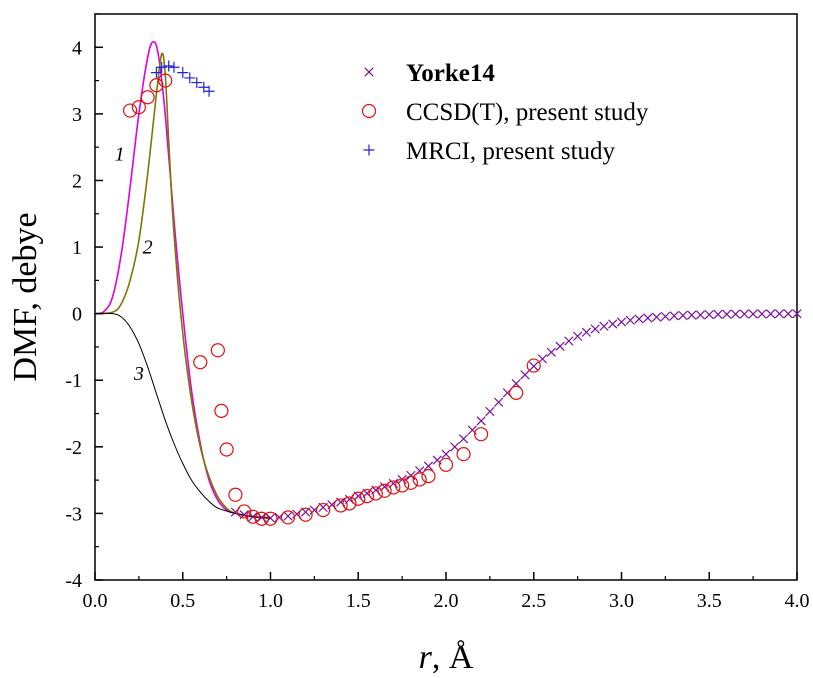 The height and width of the screenshot is (678, 813). Describe the element at coordinates (453, 657) in the screenshot. I see `x-axis-title-unit: , Å` at that location.